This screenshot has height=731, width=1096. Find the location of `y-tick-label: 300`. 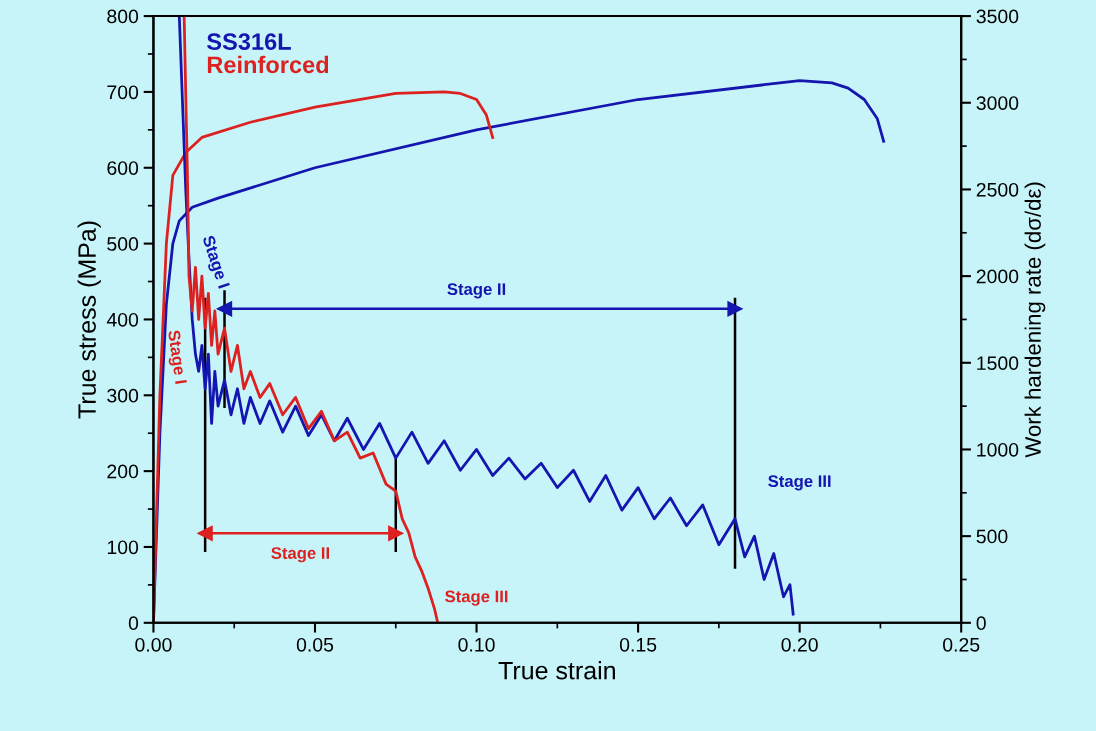

y-tick-label: 300 is located at coordinates (123, 395).